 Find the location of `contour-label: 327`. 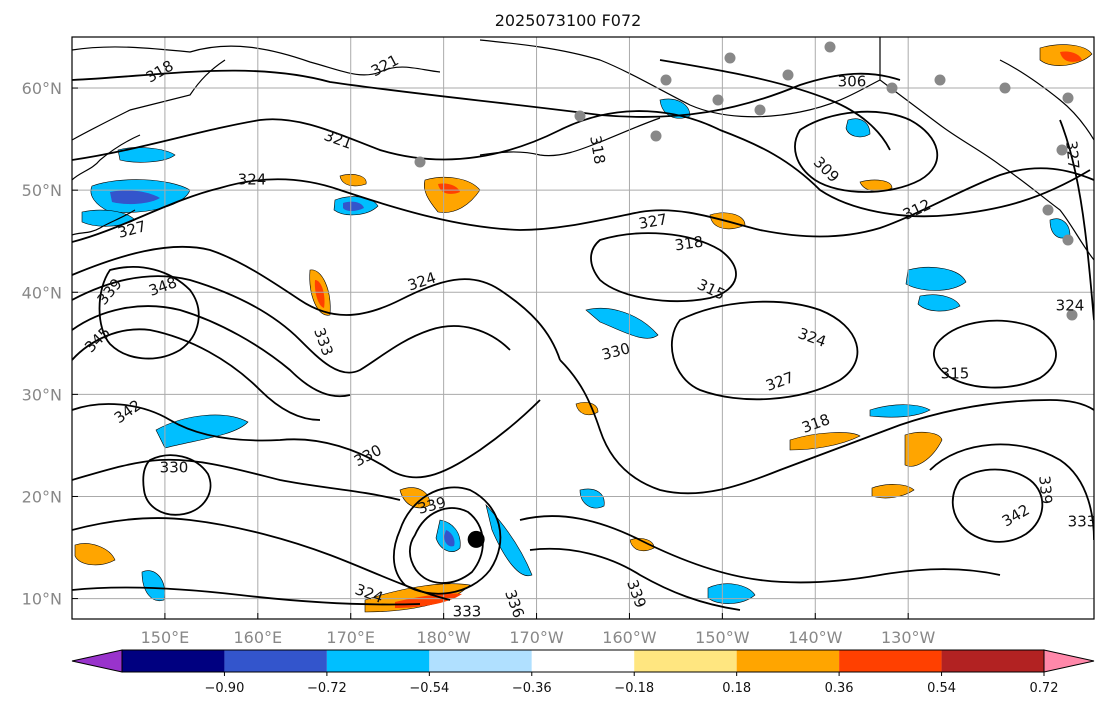

contour-label: 327 is located at coordinates (652, 221).